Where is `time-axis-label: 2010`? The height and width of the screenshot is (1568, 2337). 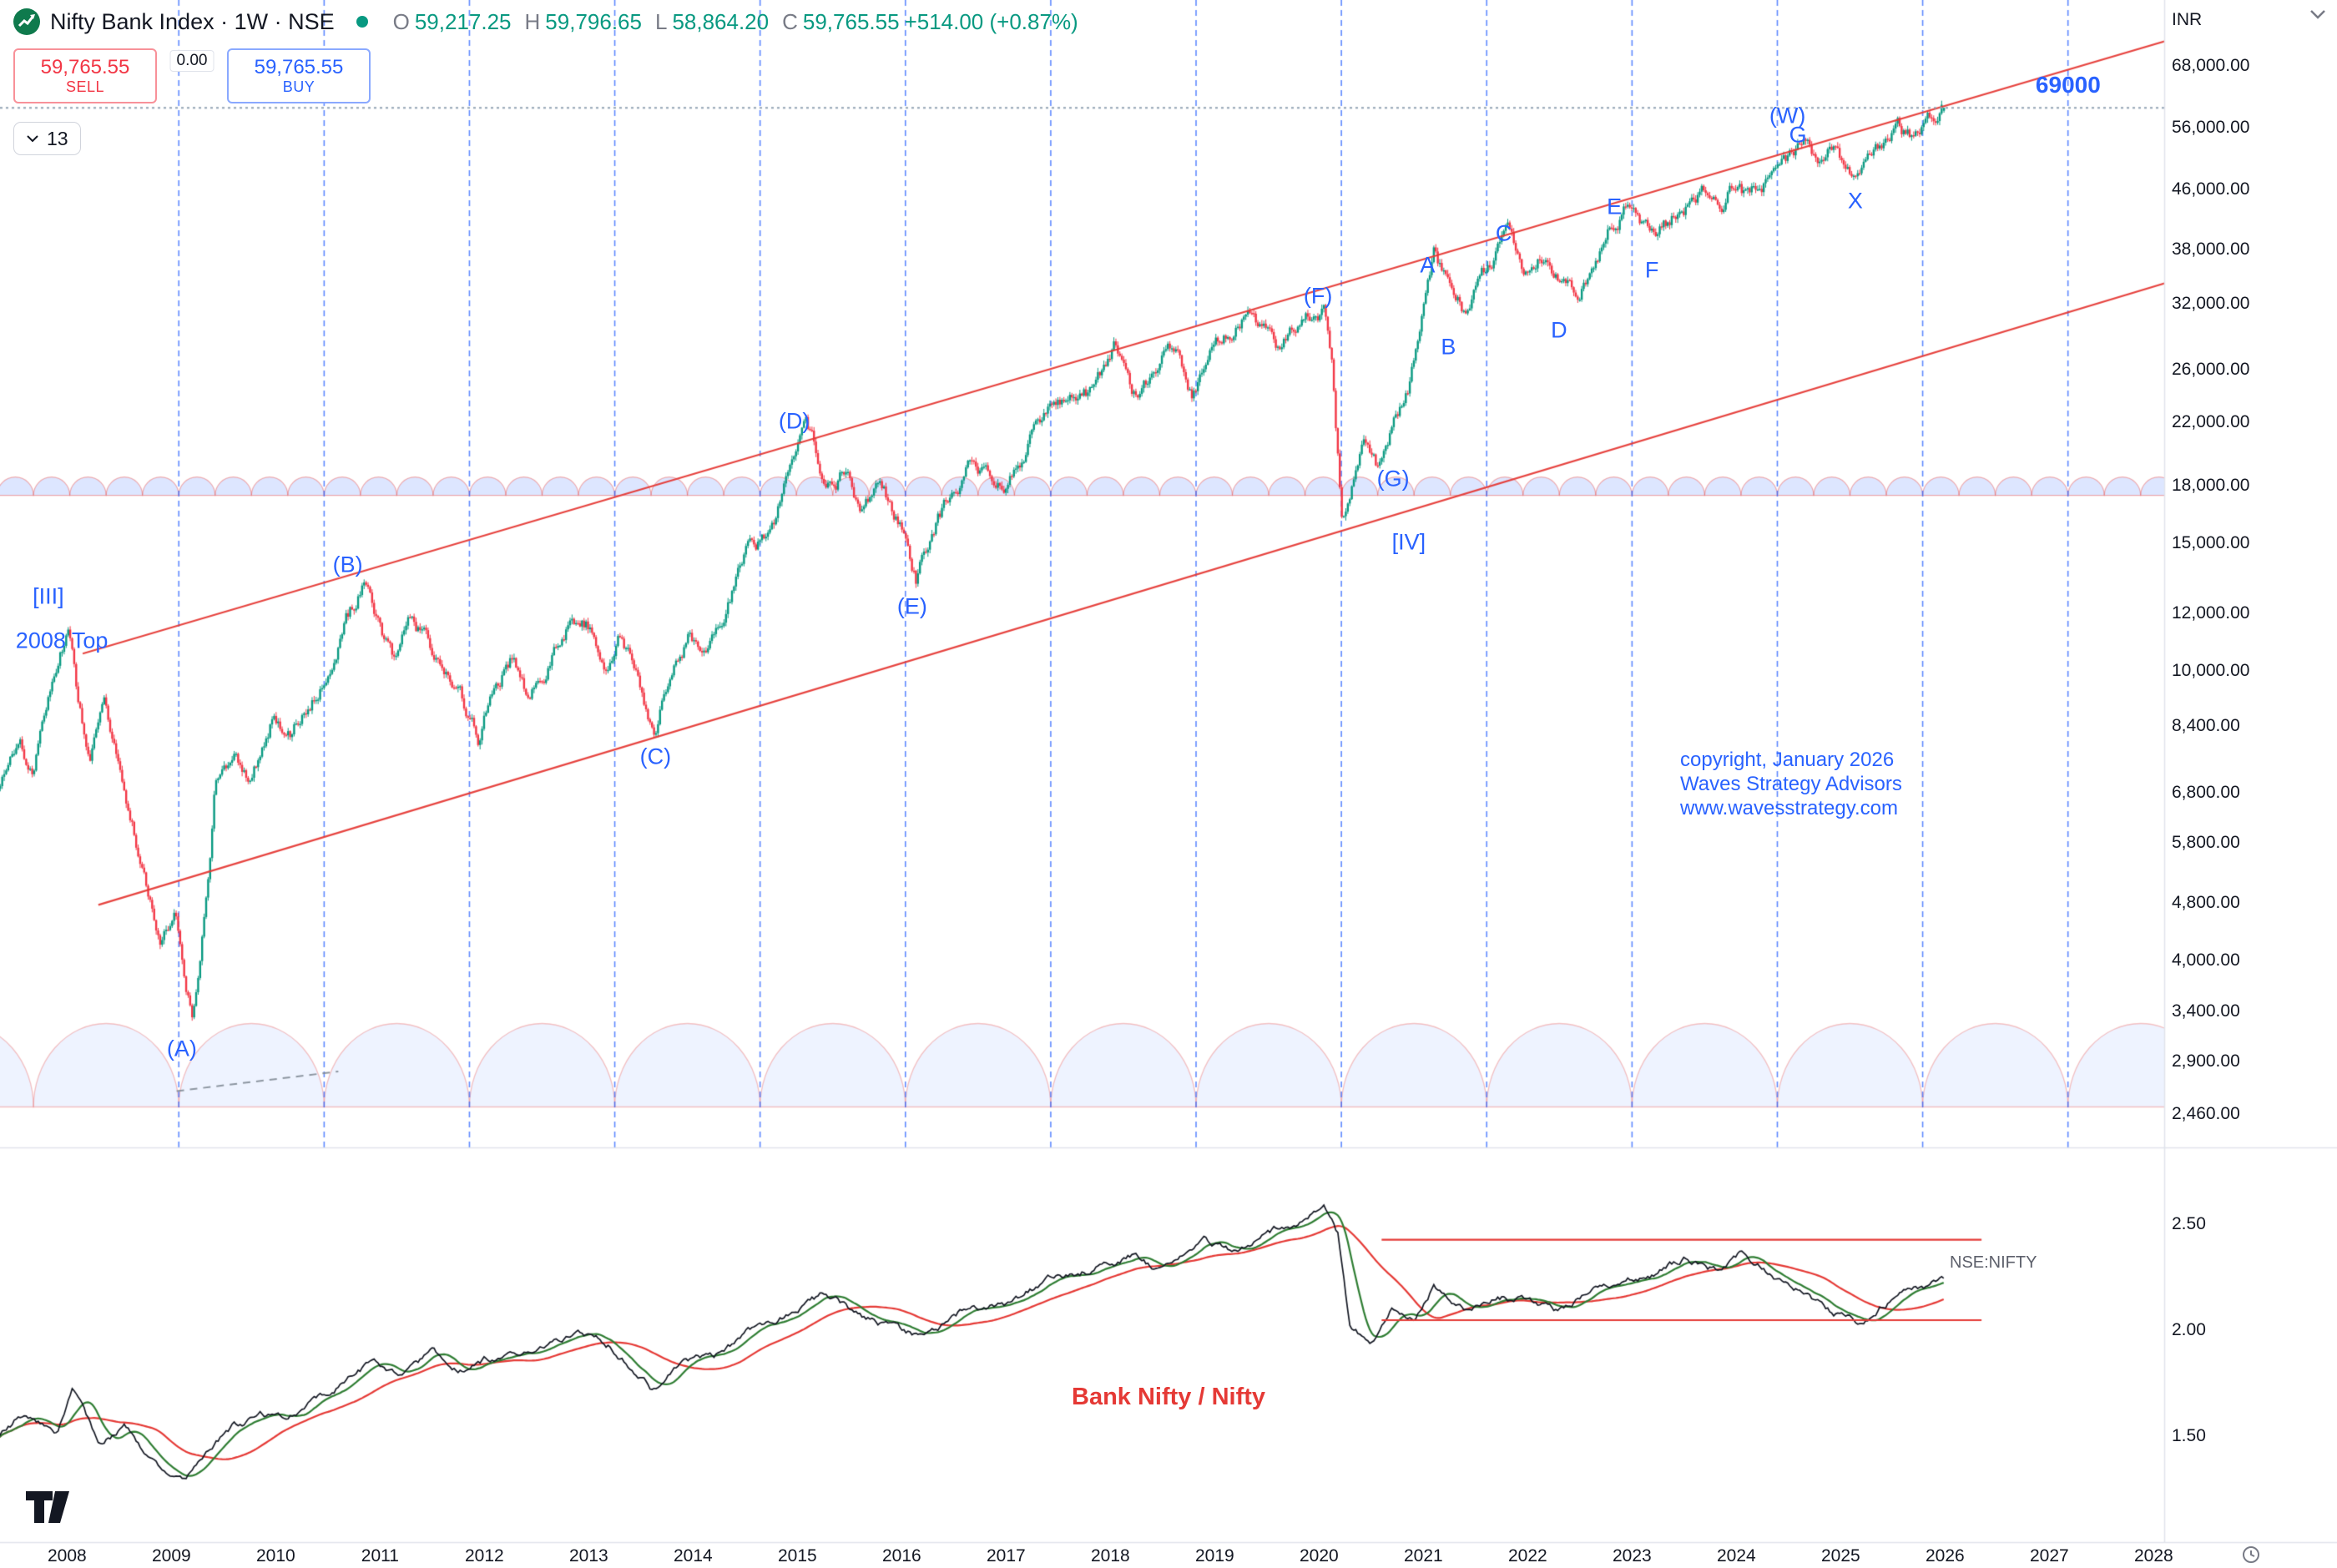 time-axis-label: 2010 is located at coordinates (275, 1555).